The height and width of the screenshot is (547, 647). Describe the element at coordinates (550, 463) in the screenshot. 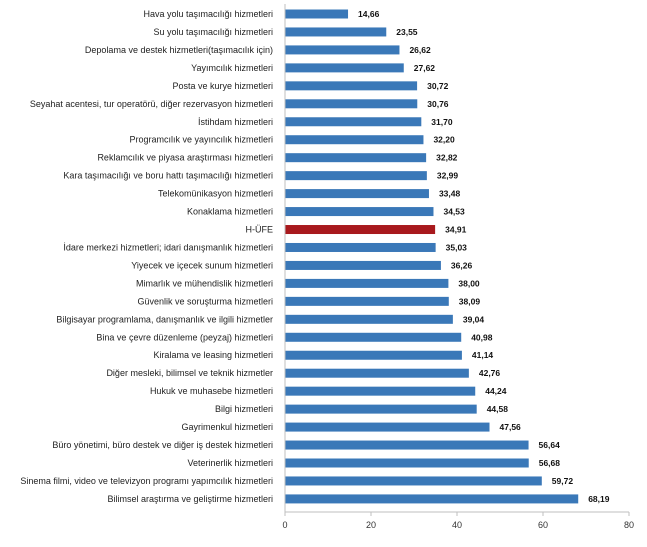

I see `data-label: 56,68` at that location.